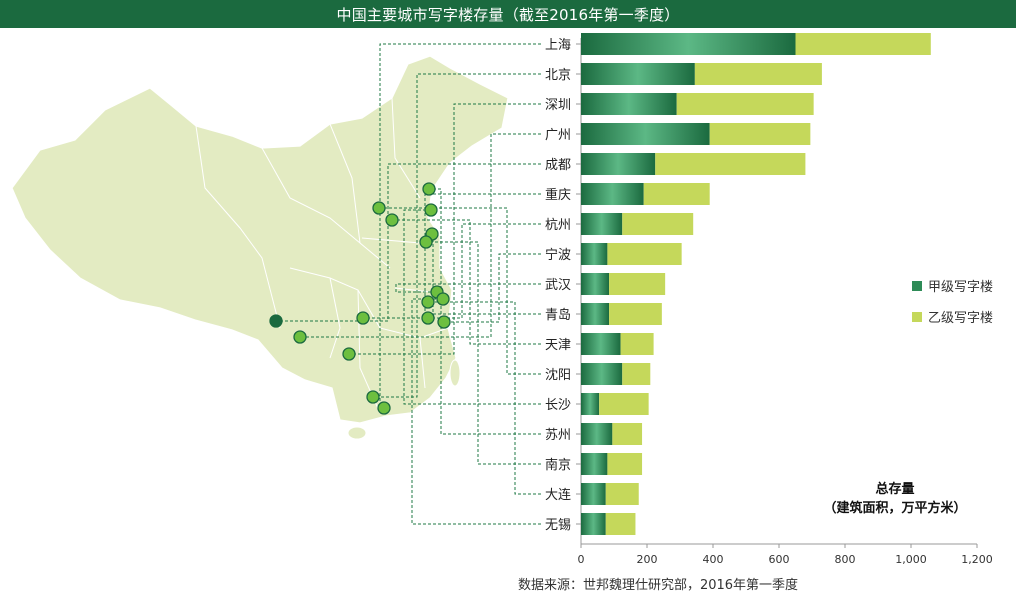 The height and width of the screenshot is (602, 1016). Describe the element at coordinates (558, 135) in the screenshot. I see `category-label: 广州` at that location.